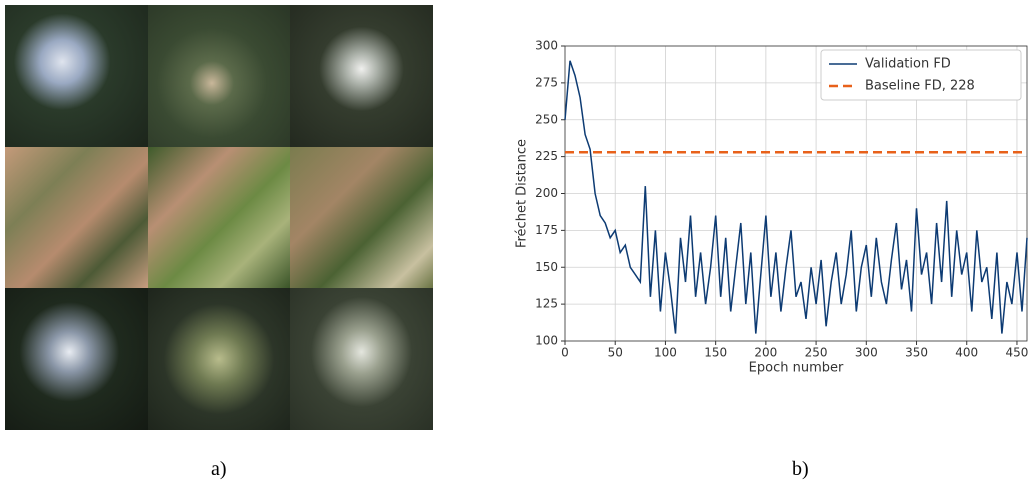 The width and height of the screenshot is (1028, 485). What do you see at coordinates (920, 86) in the screenshot?
I see `legend-label: Baseline FD, 228` at bounding box center [920, 86].